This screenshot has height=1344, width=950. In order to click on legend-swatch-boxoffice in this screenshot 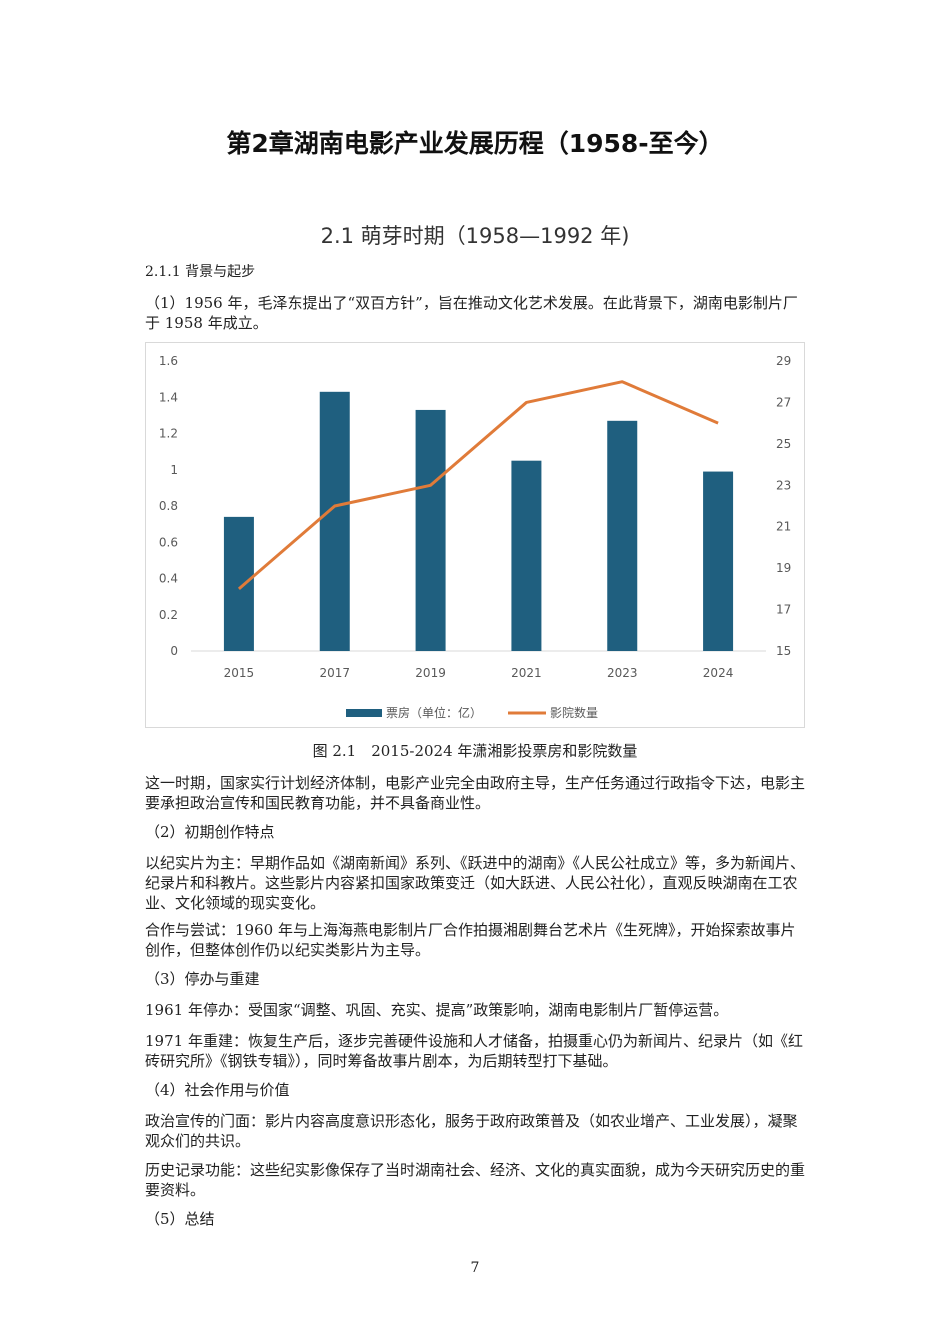, I will do `click(364, 713)`.